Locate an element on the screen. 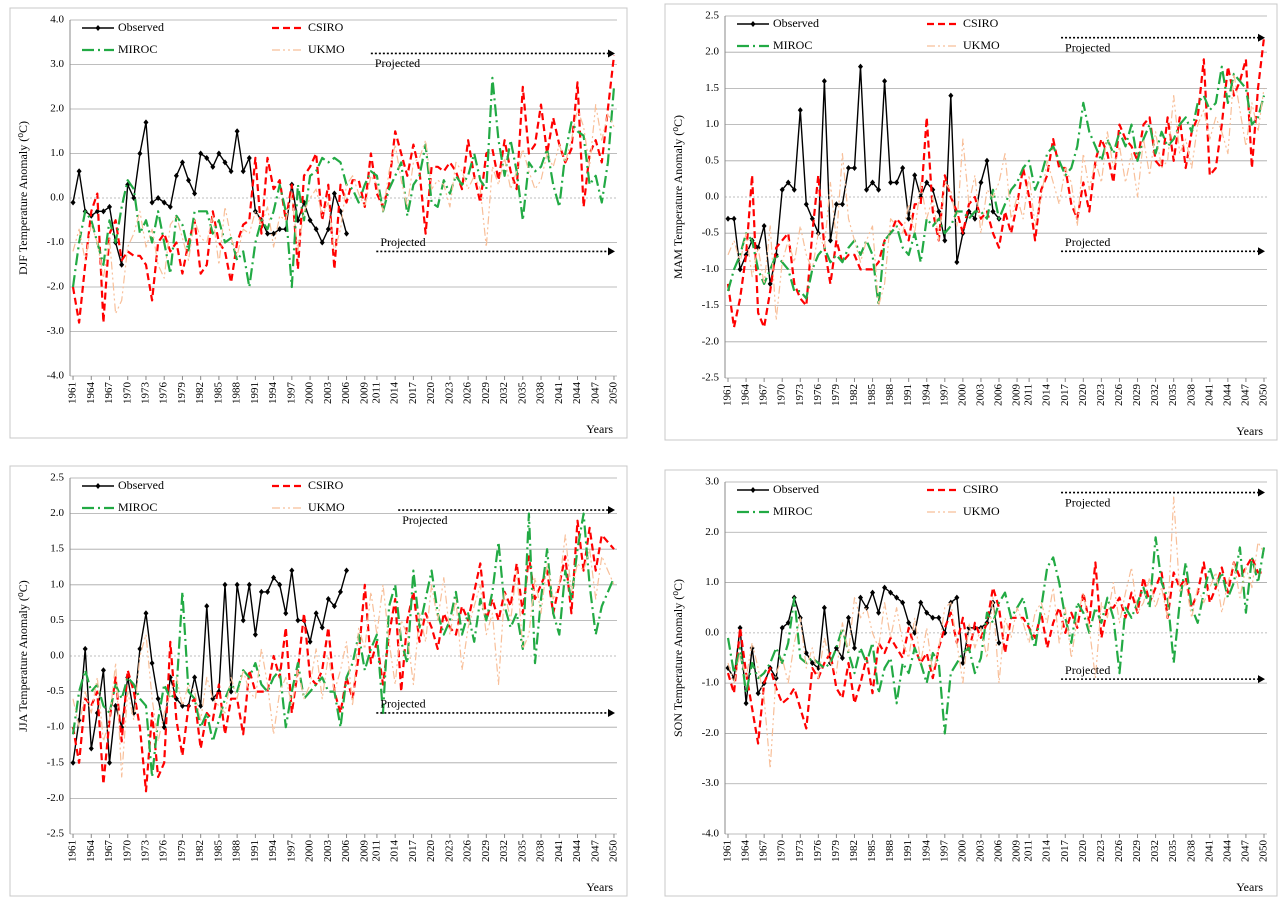 The height and width of the screenshot is (899, 1280). y-tick-label: 0.5 is located at coordinates (712, 160).